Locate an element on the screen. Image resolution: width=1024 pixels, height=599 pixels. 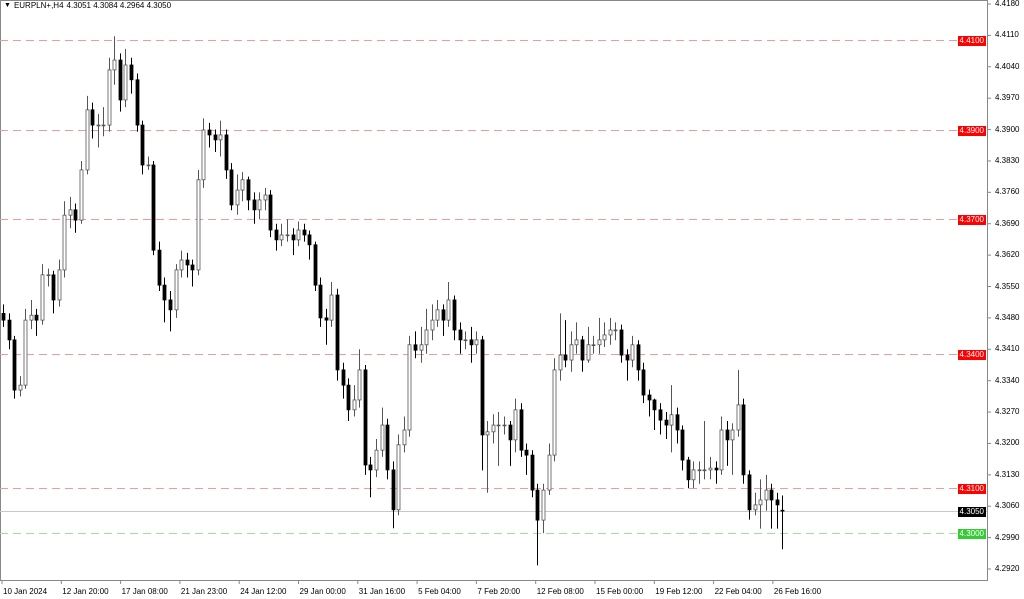
triangle-down-icon: ▼ is located at coordinates (7, 5).